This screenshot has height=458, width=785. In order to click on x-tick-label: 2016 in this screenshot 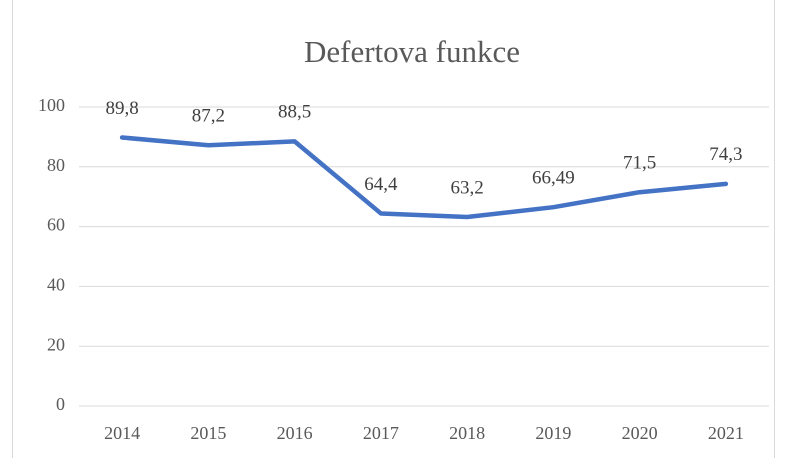, I will do `click(295, 433)`.